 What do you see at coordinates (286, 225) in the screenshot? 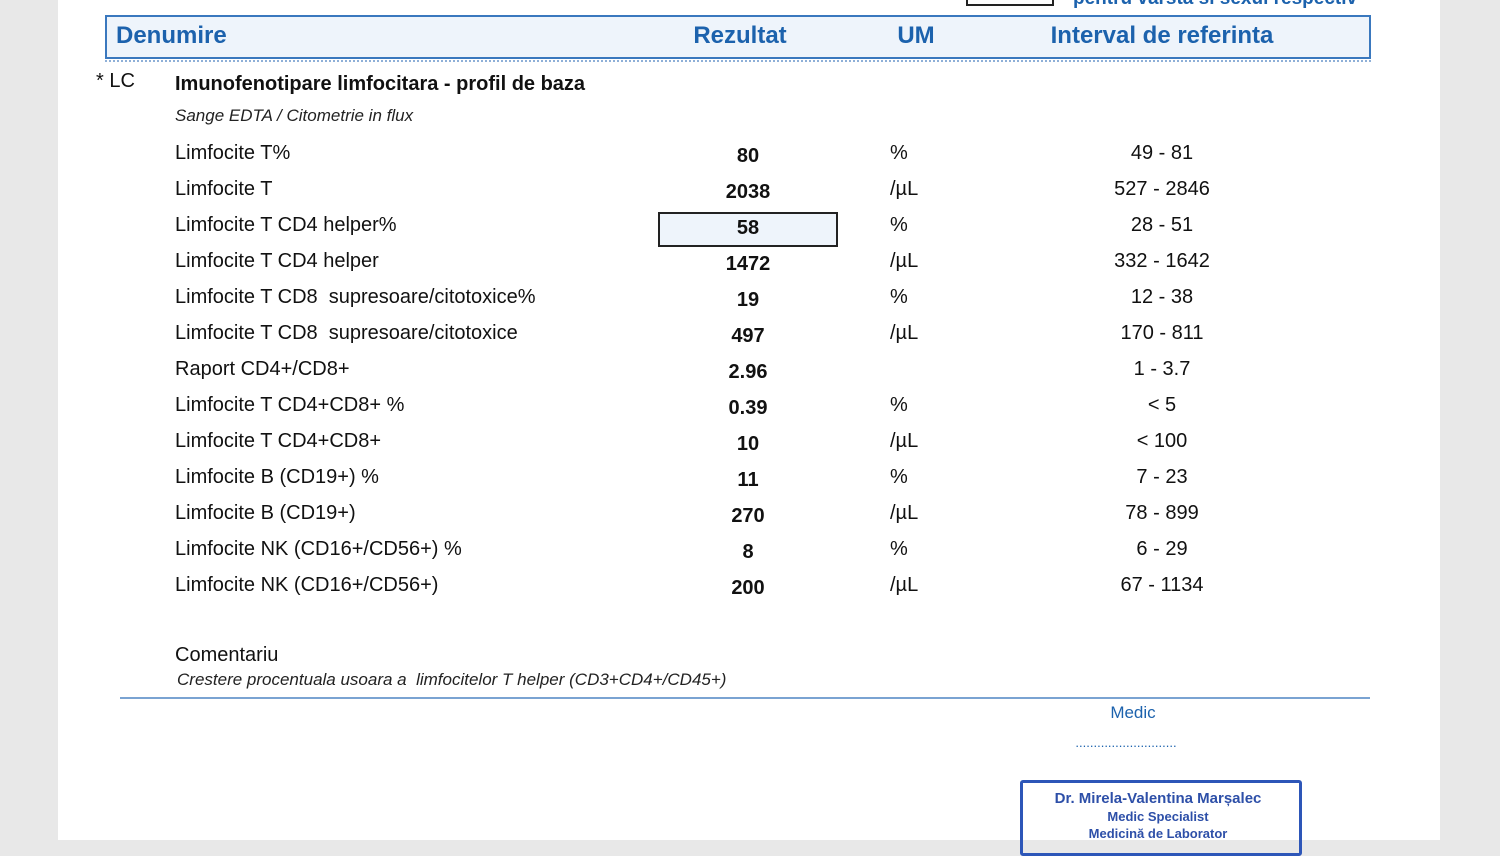
I see `test-name: Limfocite T CD4 helper%` at bounding box center [286, 225].